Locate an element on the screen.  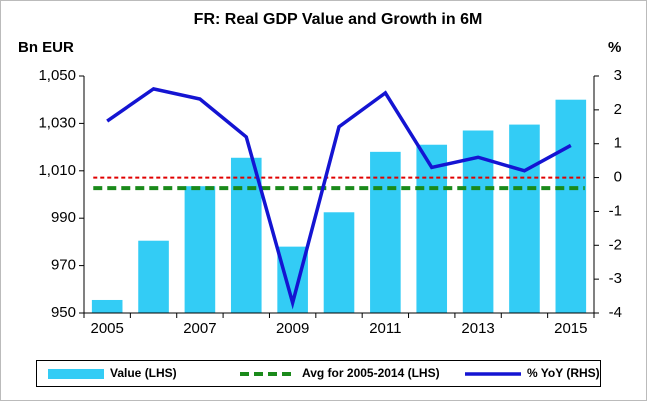
y-axis-label: Bn EUR is located at coordinates (46, 47).